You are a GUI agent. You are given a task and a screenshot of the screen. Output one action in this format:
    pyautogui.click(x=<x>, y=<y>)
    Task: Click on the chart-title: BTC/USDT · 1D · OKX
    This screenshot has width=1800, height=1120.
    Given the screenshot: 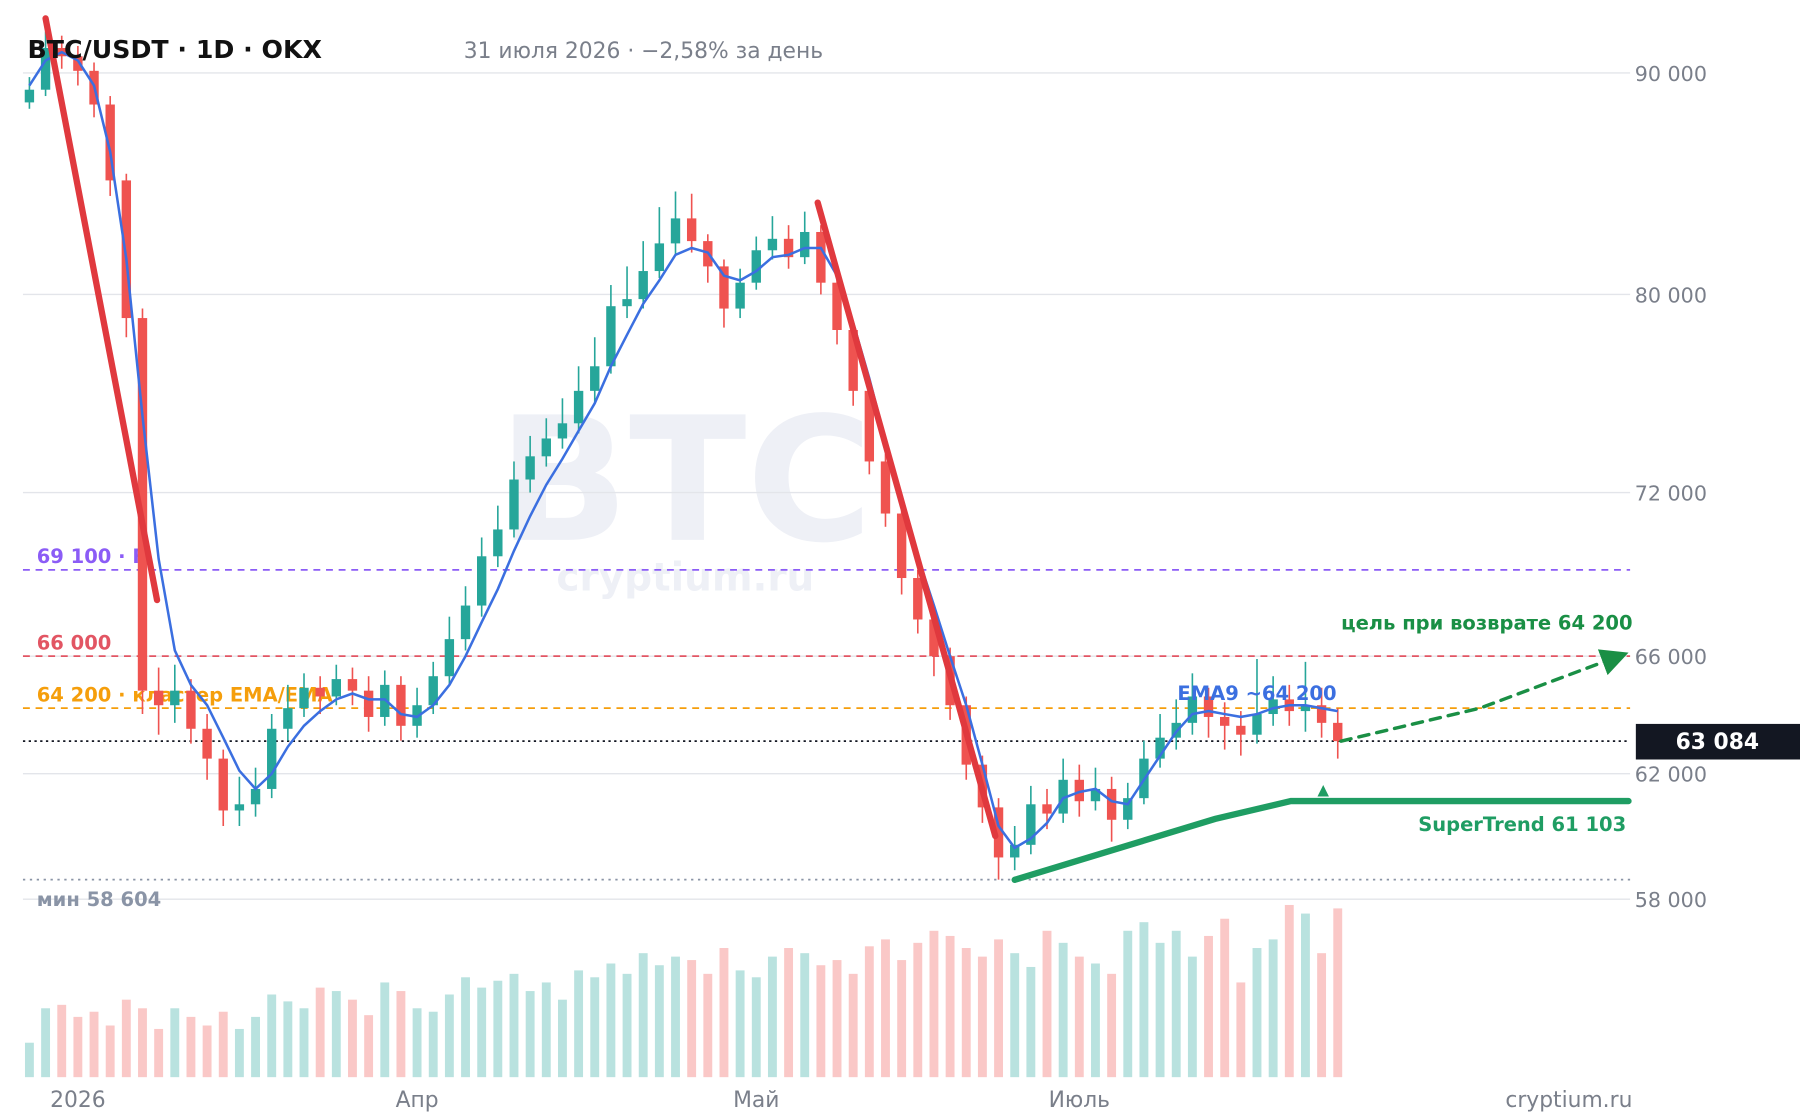 What is the action you would take?
    pyautogui.click(x=175, y=49)
    